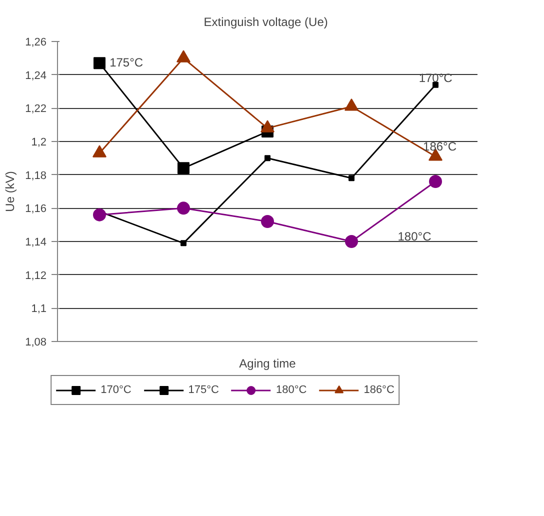 This screenshot has width=544, height=516. I want to click on y-tick-label: 1,2, so click(39, 142).